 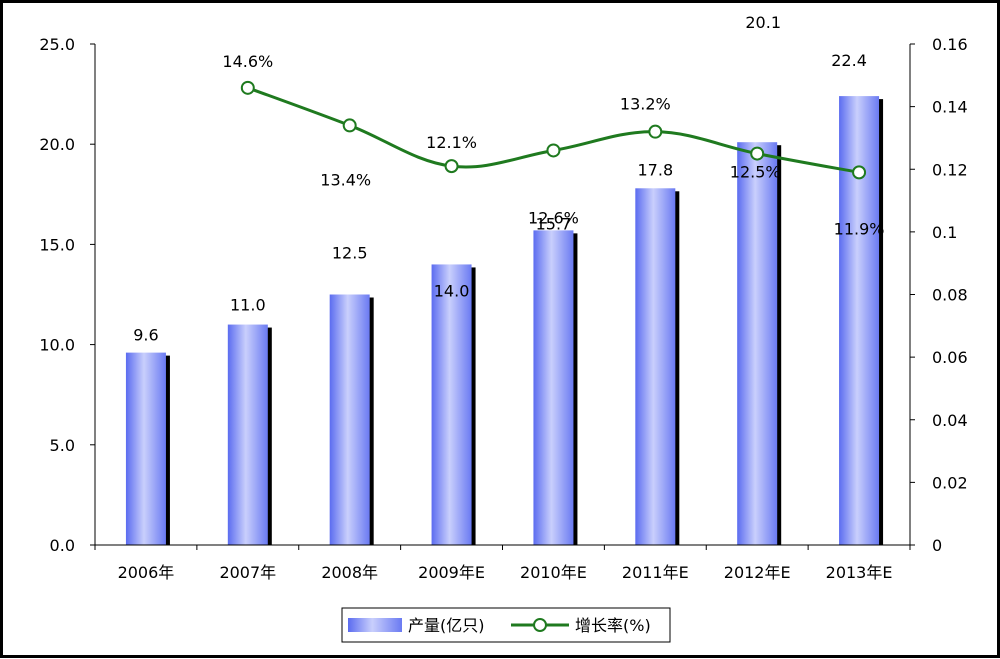 I want to click on y-left-tick-label: 25.0, so click(x=57, y=44).